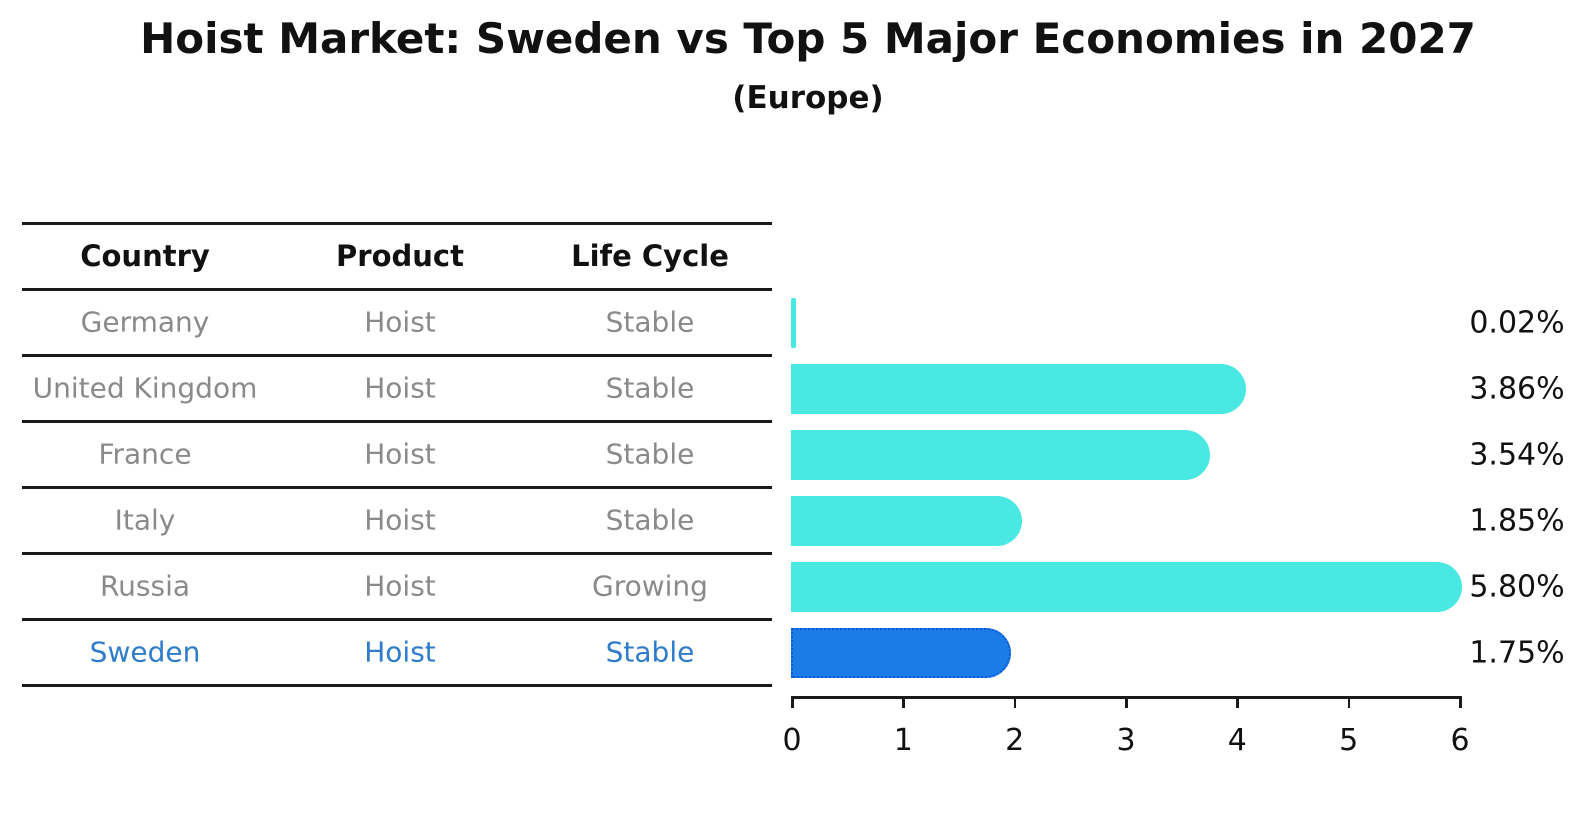 This screenshot has width=1586, height=823. Describe the element at coordinates (903, 740) in the screenshot. I see `x-tick-label: 1` at that location.